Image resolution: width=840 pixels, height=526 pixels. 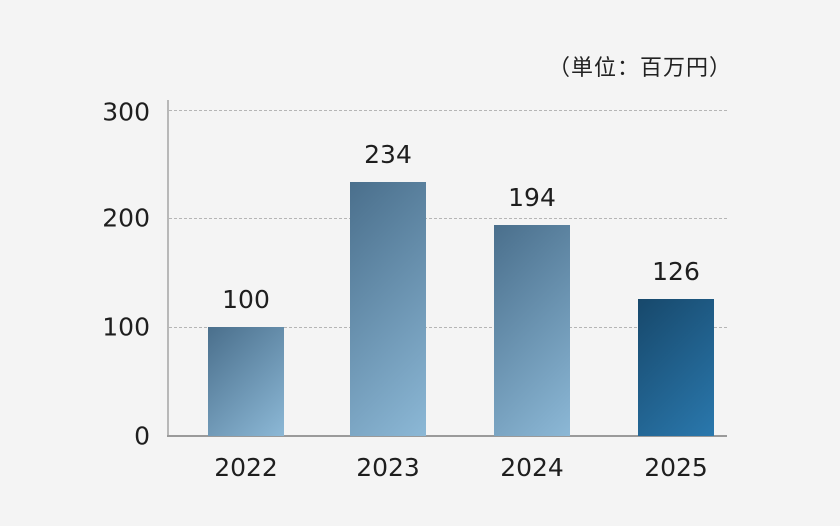 What do you see at coordinates (142, 436) in the screenshot?
I see `y-tick-0: 0` at bounding box center [142, 436].